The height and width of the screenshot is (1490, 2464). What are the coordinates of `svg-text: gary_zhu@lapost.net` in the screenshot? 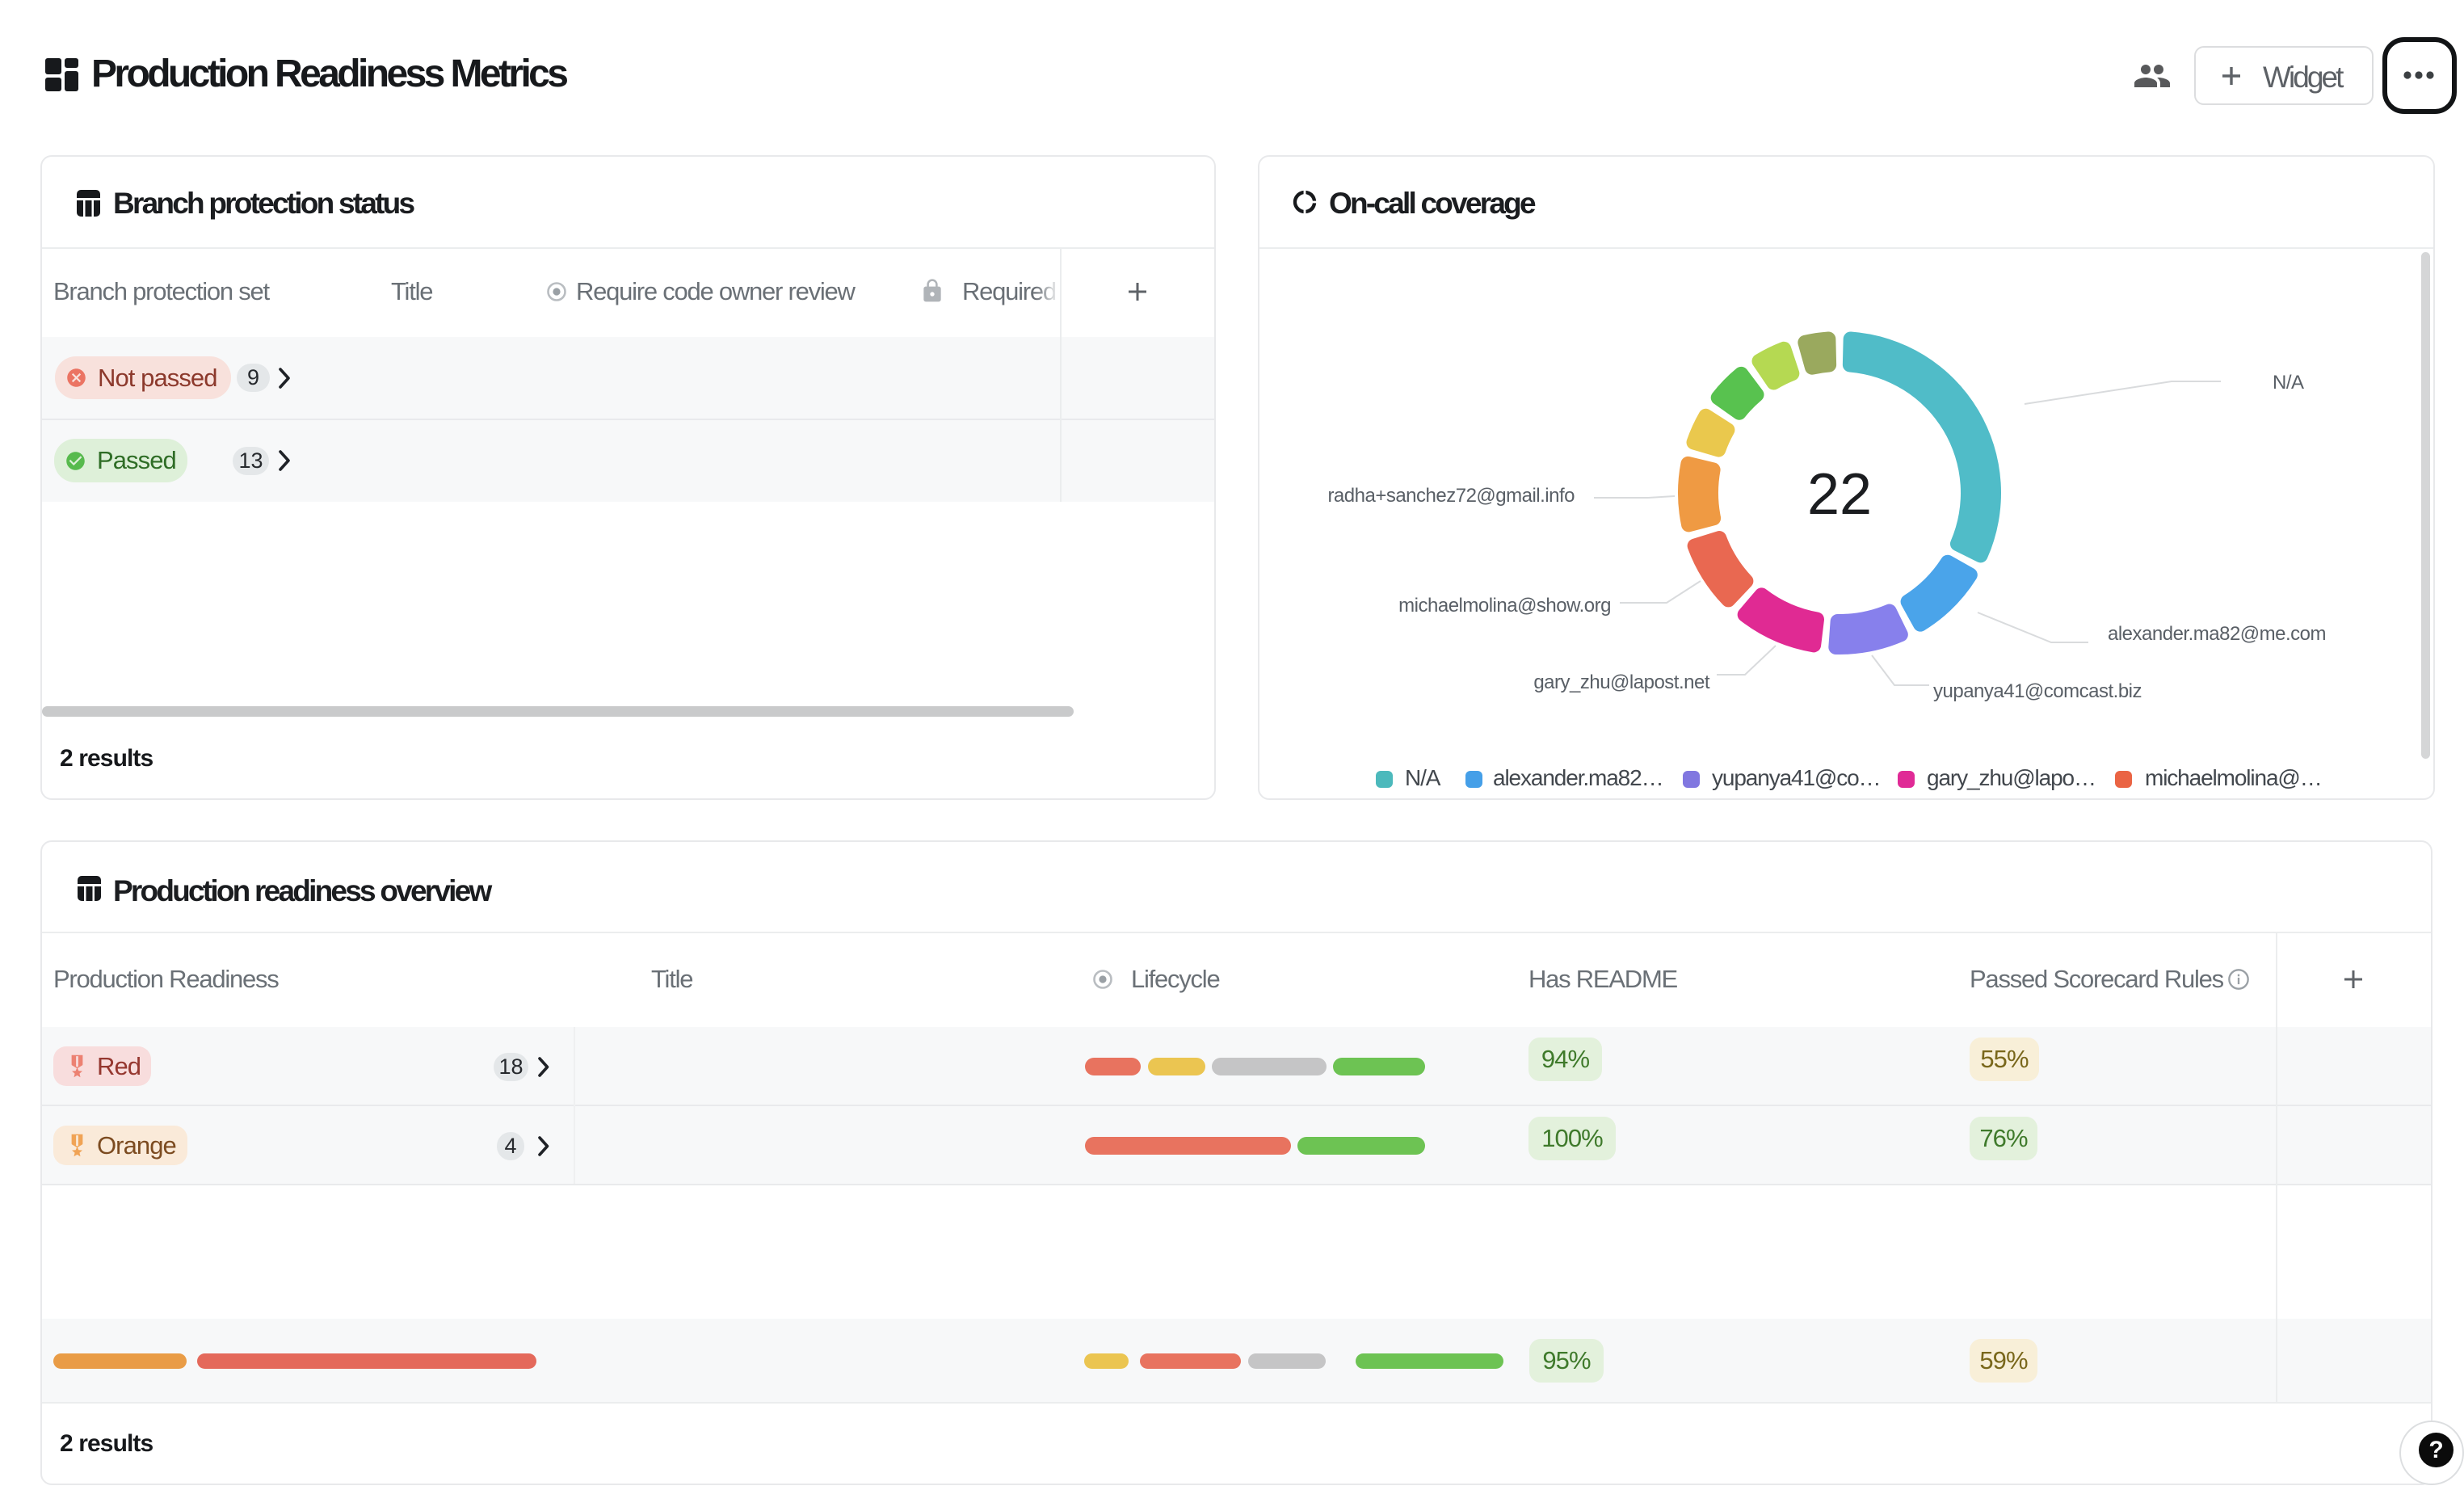 It's located at (1621, 682).